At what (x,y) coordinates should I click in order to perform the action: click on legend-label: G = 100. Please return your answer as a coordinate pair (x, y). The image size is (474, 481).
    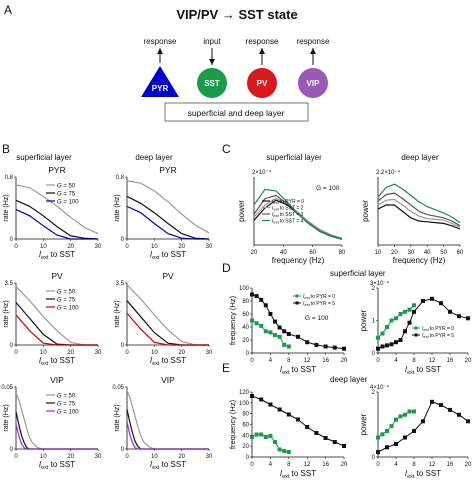
    Looking at the image, I should click on (68, 309).